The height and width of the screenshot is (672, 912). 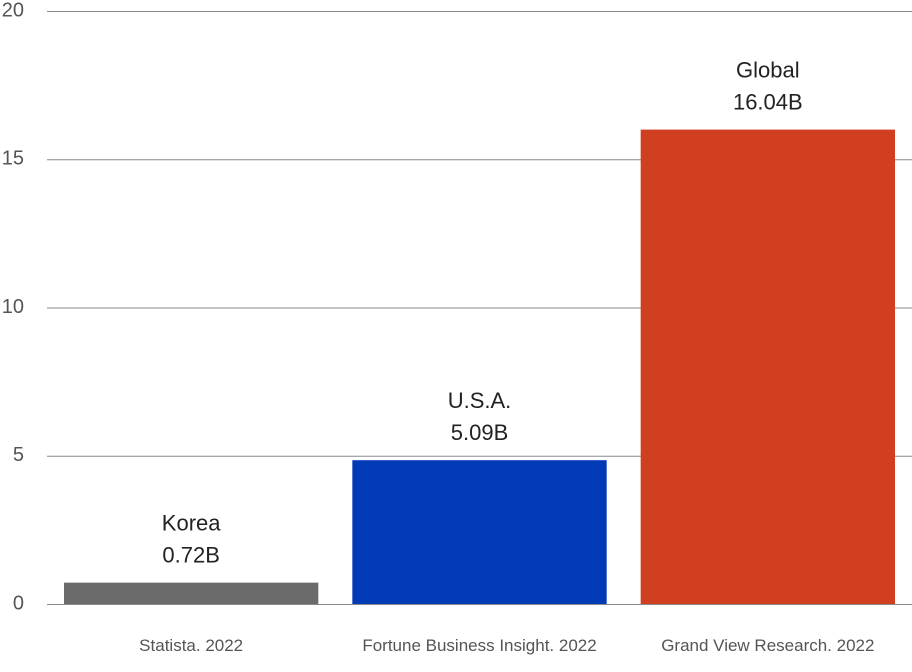 What do you see at coordinates (480, 432) in the screenshot?
I see `bar-value-label: 5.09B` at bounding box center [480, 432].